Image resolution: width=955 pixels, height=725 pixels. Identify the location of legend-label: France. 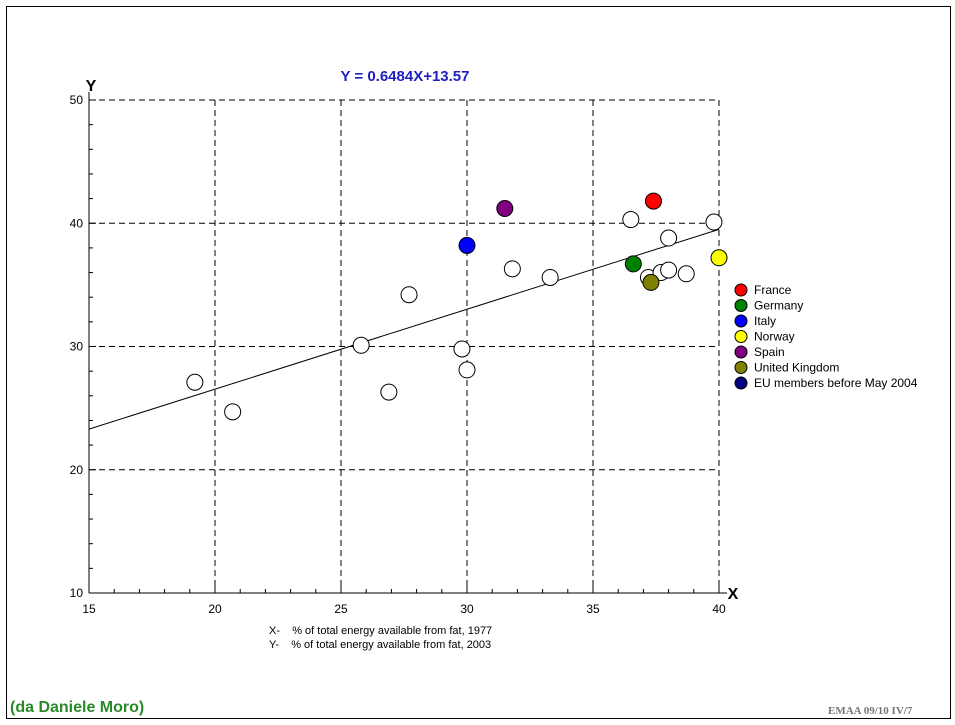
(773, 290).